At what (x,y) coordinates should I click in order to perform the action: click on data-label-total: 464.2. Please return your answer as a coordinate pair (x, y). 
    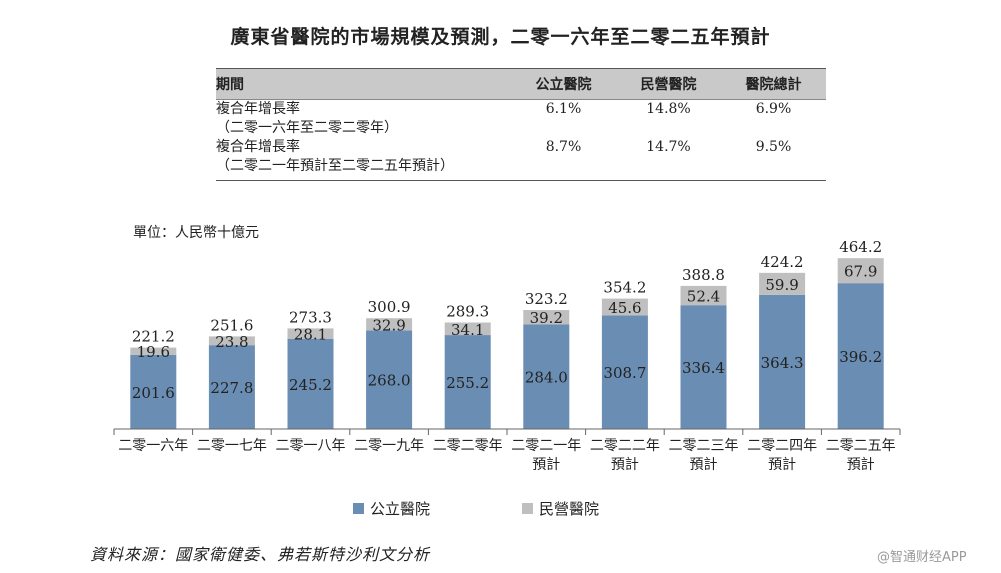
    Looking at the image, I should click on (860, 247).